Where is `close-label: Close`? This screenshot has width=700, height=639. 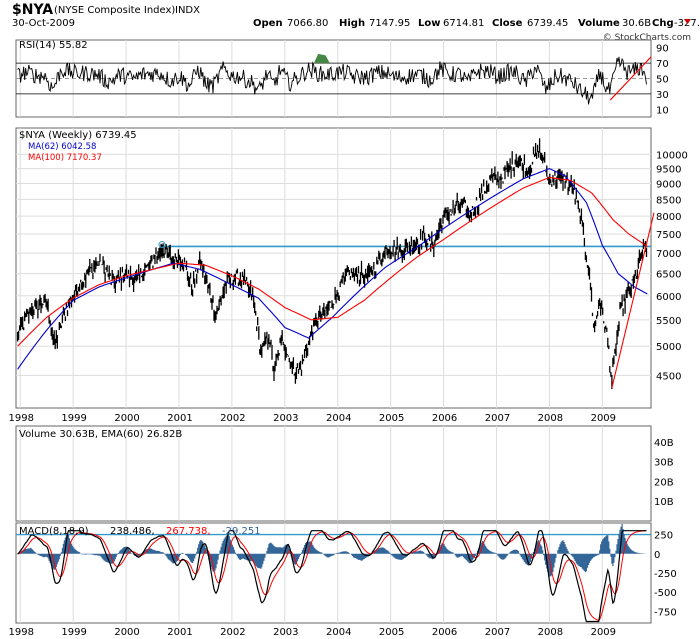 close-label: Close is located at coordinates (507, 23).